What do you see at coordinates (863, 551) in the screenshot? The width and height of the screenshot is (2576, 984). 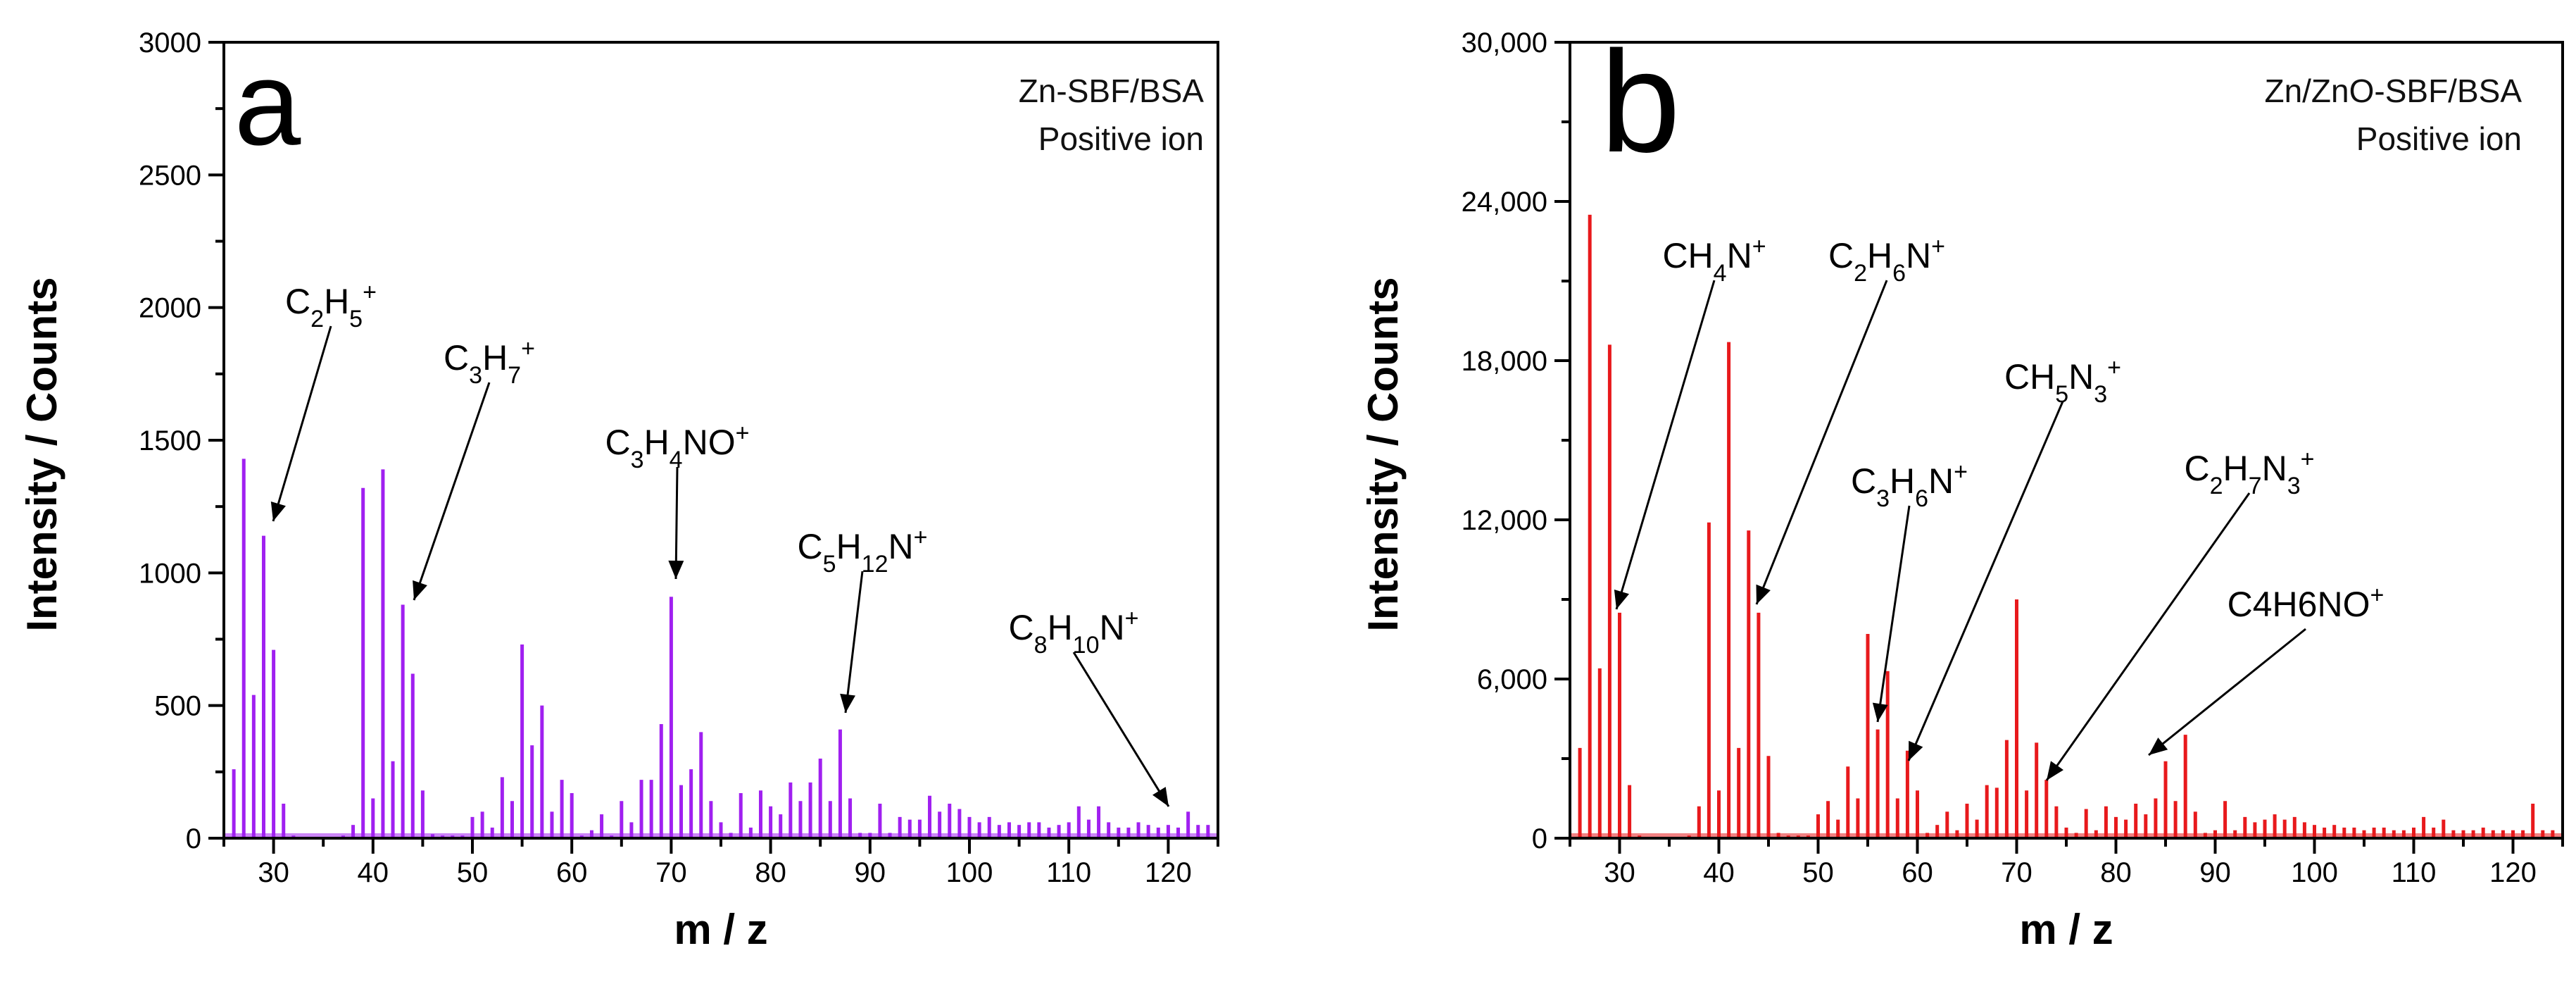 I see `peak-annotation-label: C5H12N+` at bounding box center [863, 551].